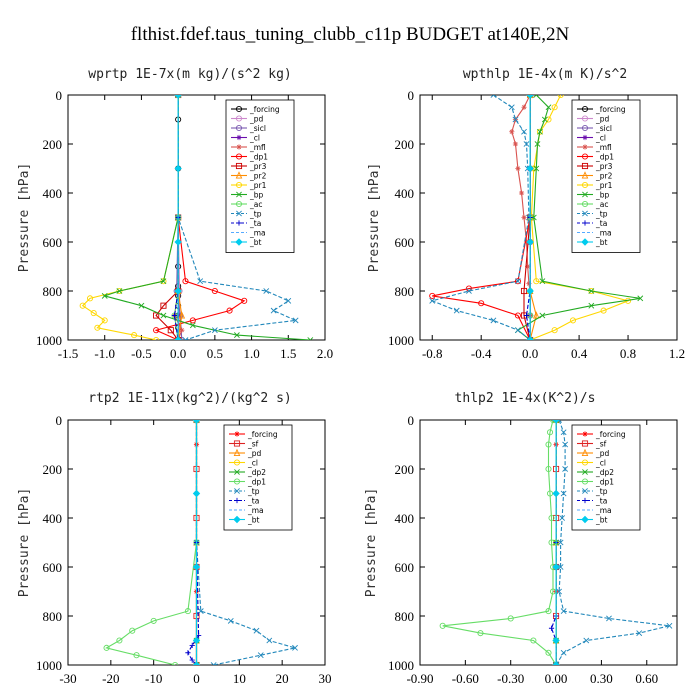 Image resolution: width=700 pixels, height=700 pixels. Describe the element at coordinates (258, 156) in the screenshot. I see `legend-label: _dp1` at that location.